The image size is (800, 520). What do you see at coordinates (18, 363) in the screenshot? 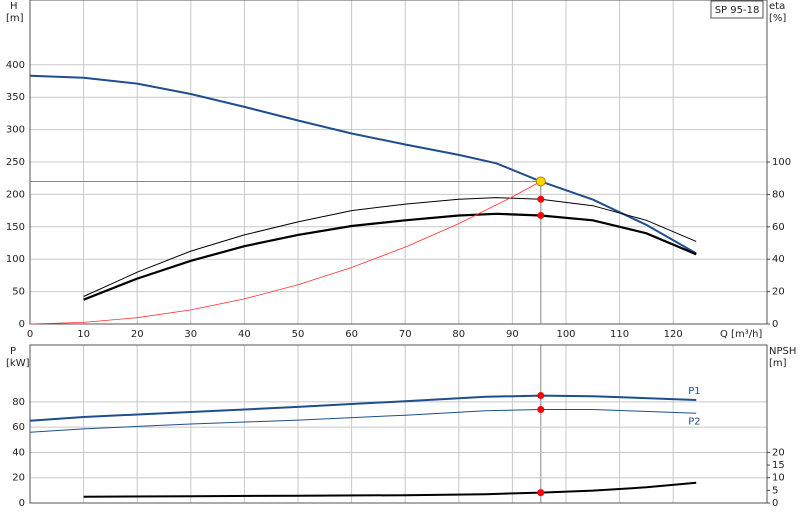
I see `y-axis-unit: [kW]` at bounding box center [18, 363].